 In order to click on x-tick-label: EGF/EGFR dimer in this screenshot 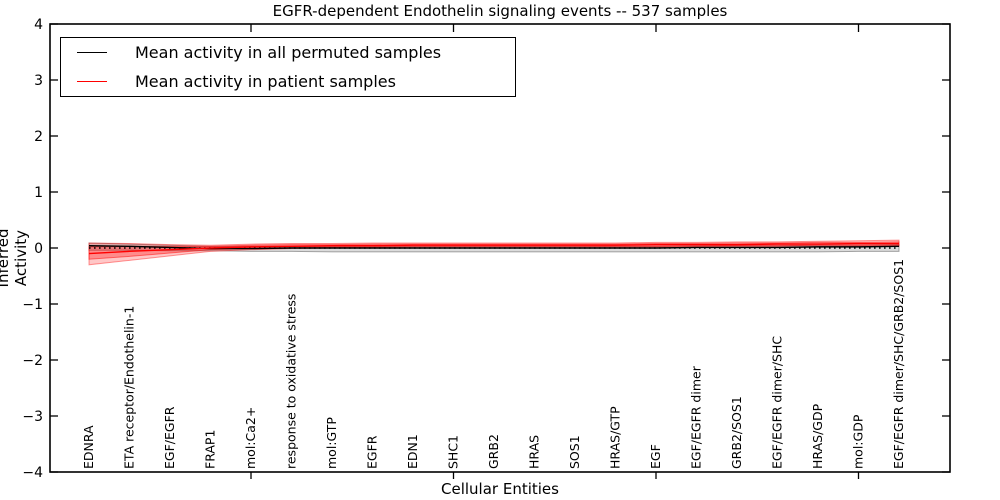, I will do `click(696, 417)`.